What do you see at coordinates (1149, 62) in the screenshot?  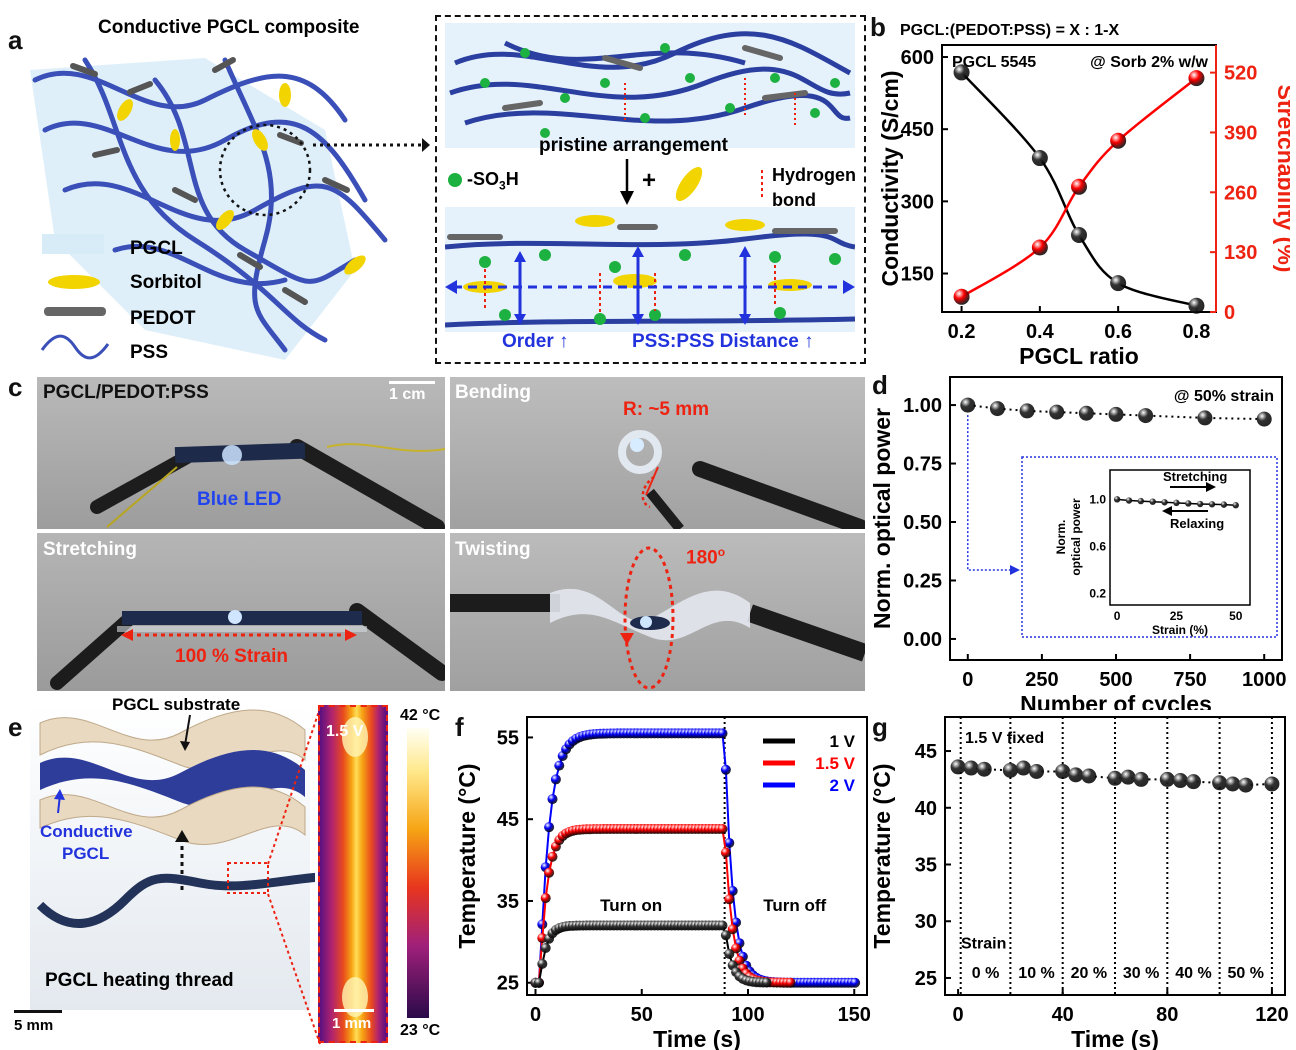 I see `annotation-sorb: @ Sorb 2% w/w` at bounding box center [1149, 62].